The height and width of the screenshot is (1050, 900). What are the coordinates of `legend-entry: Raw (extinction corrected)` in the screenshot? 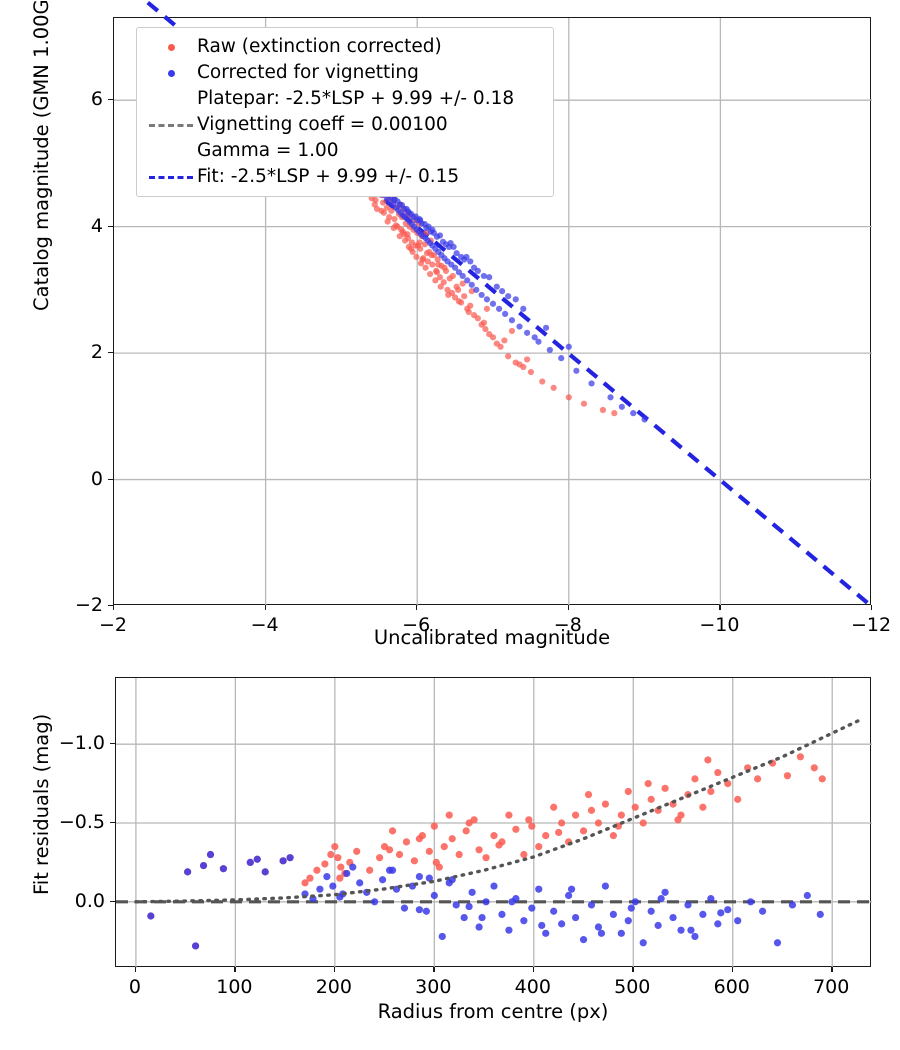 It's located at (344, 47).